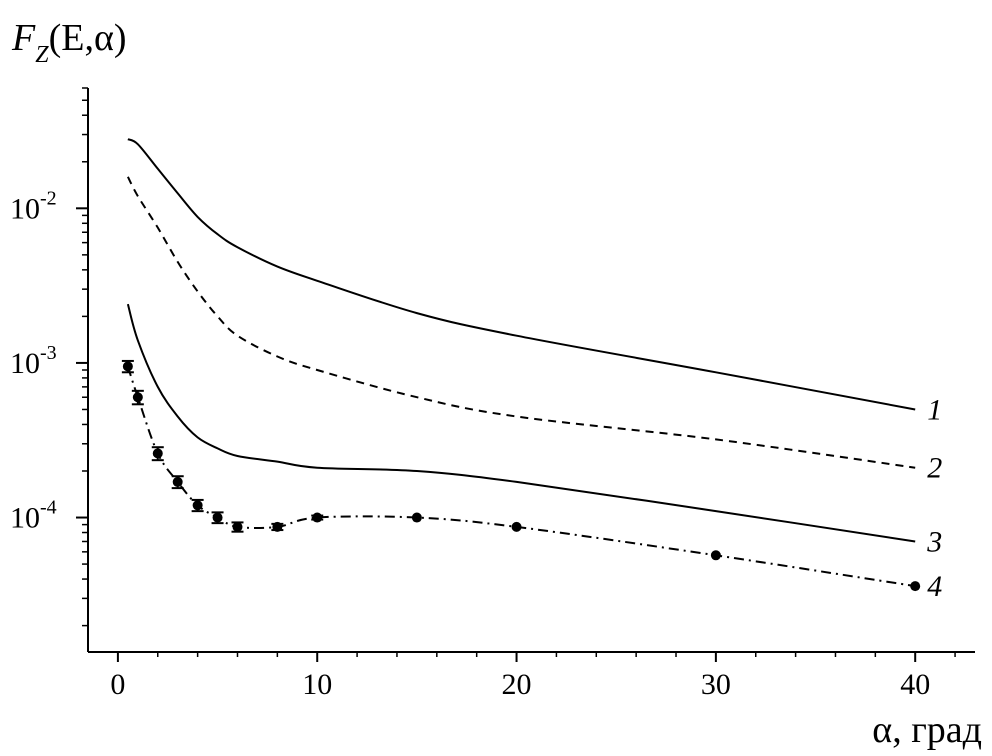  Describe the element at coordinates (934, 586) in the screenshot. I see `curve-label-4: 4` at that location.